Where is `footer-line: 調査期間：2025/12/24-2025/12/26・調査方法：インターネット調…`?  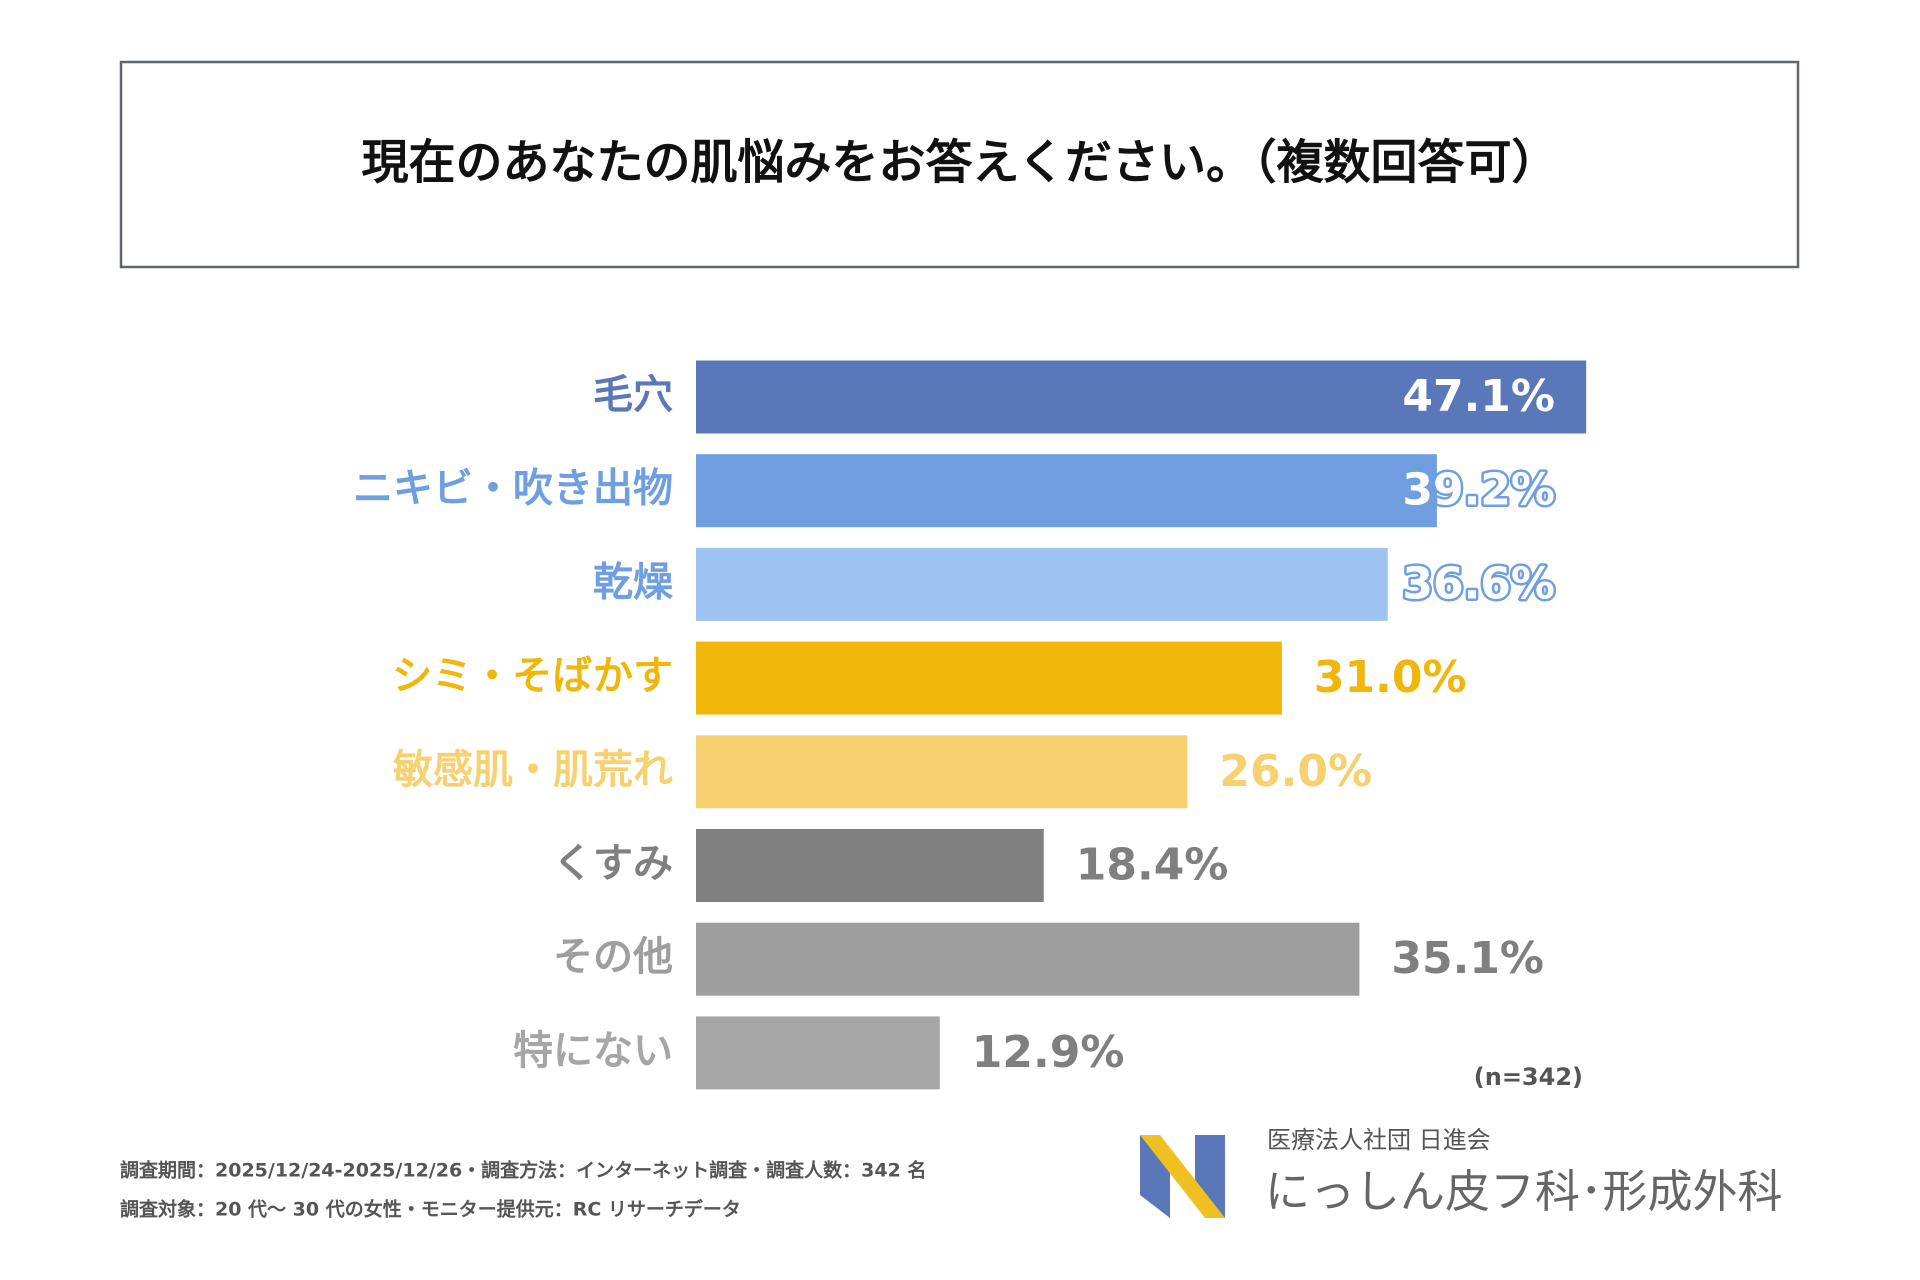
footer-line: 調査期間：2025/12/24-2025/12/26・調査方法：インターネット調… is located at coordinates (523, 1170).